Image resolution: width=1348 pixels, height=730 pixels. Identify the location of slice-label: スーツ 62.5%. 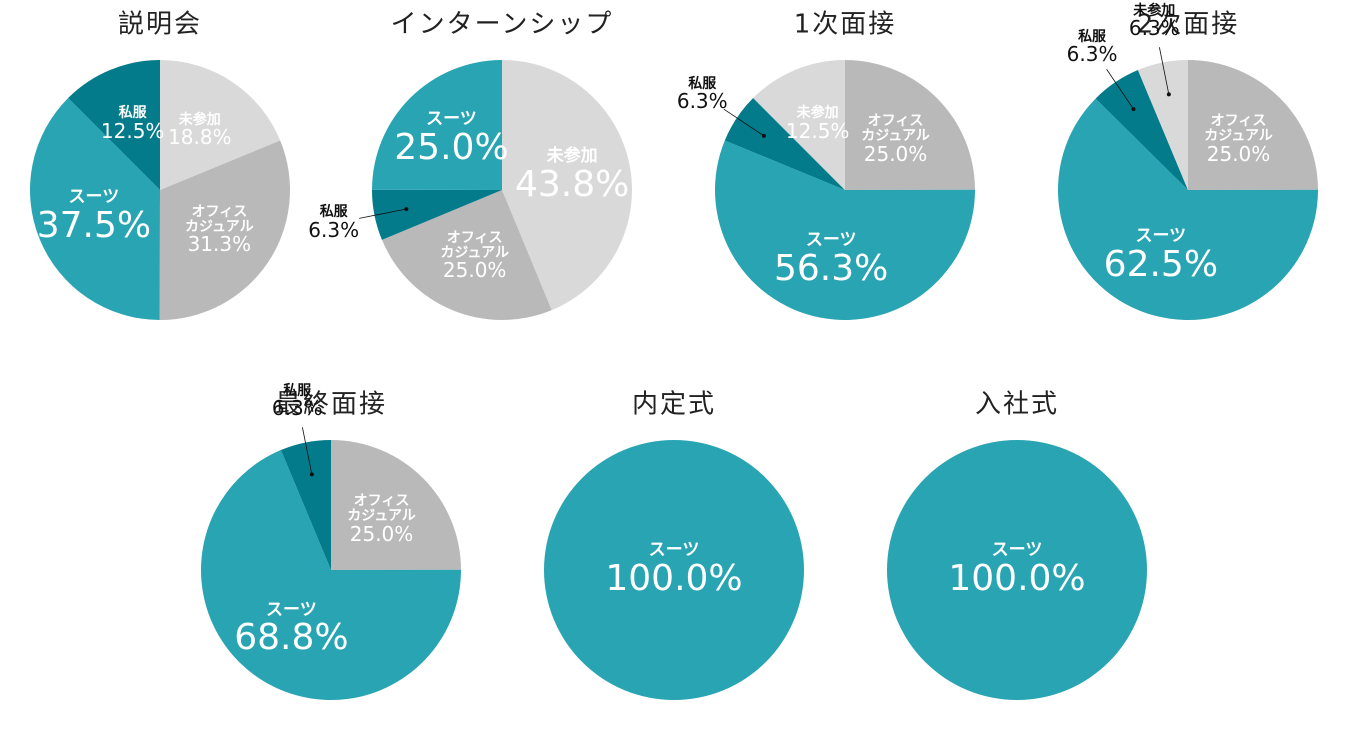
(1161, 256).